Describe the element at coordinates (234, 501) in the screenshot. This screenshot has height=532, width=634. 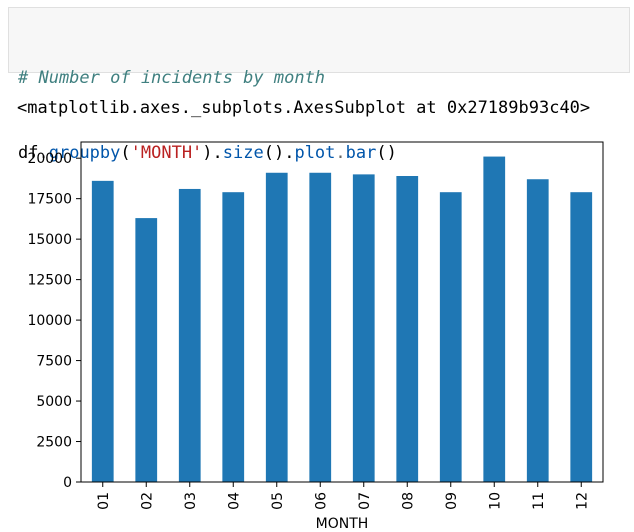
I see `x-tick-label: 04` at that location.